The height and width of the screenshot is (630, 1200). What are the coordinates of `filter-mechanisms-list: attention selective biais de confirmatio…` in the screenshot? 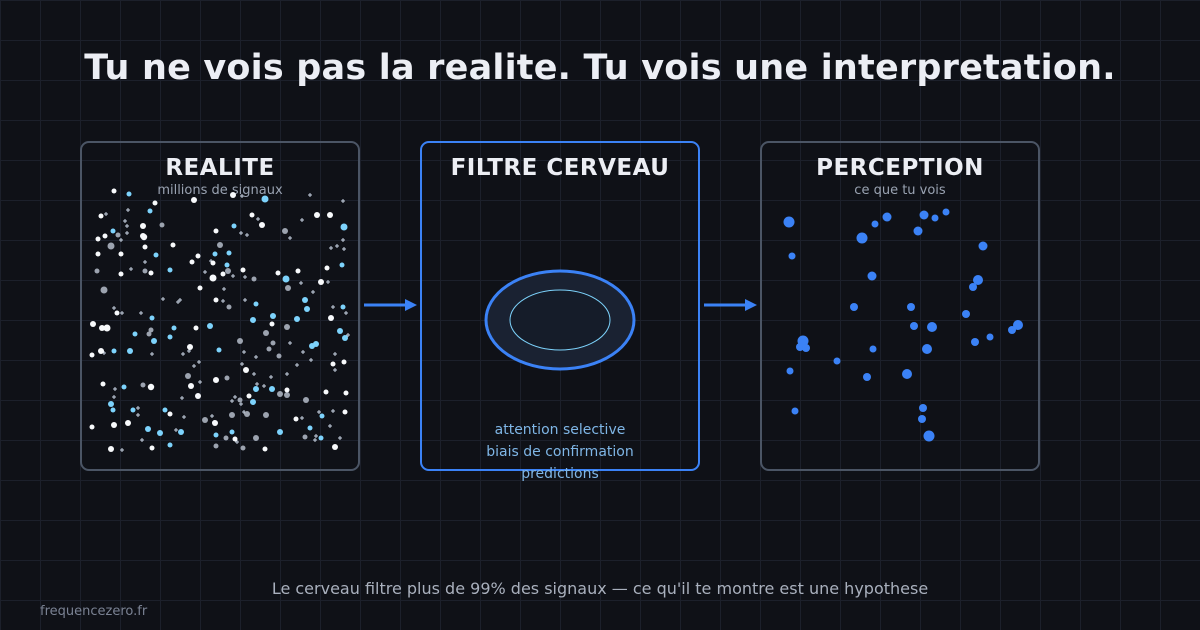 It's located at (560, 452).